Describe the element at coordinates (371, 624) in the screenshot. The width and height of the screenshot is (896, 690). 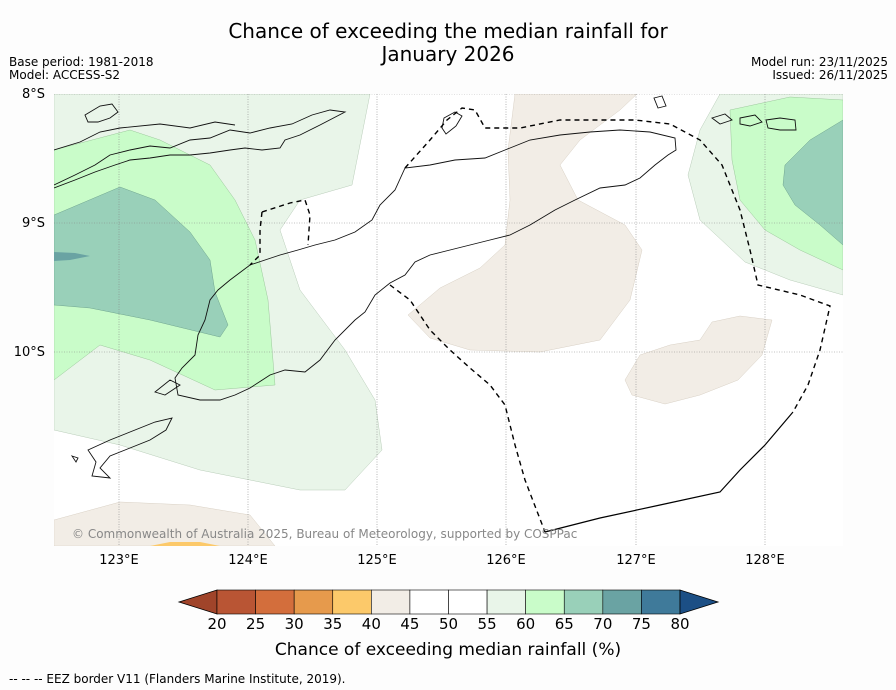
I see `colorbar-tick-label: 40` at that location.